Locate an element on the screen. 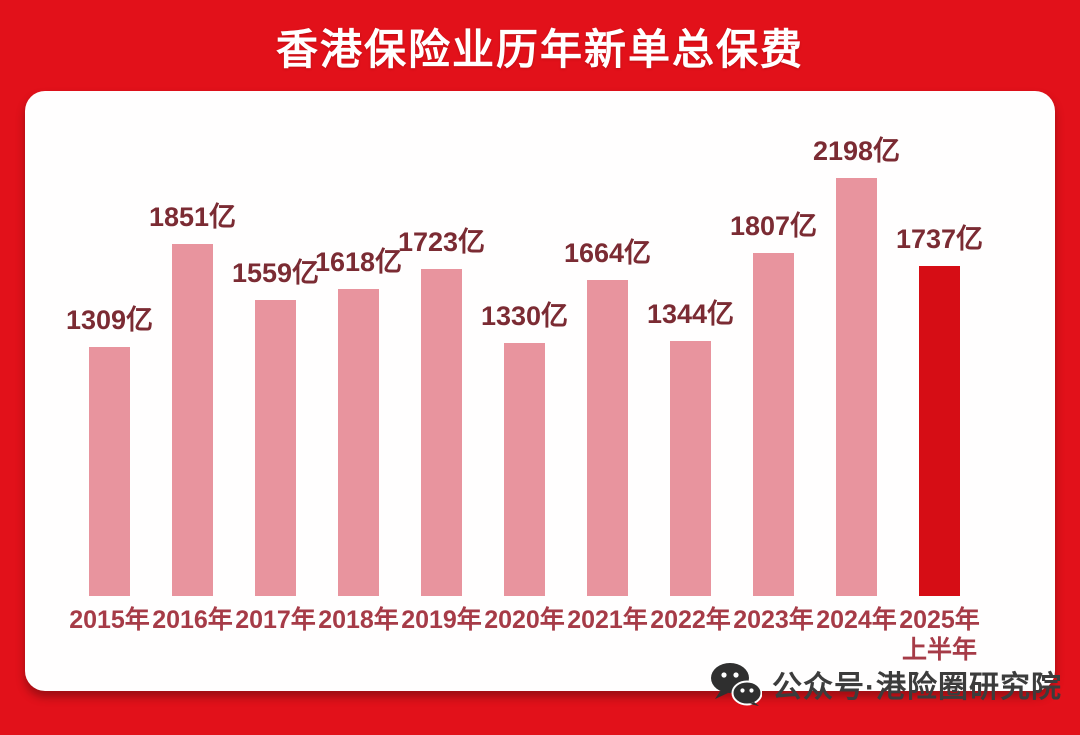 Image resolution: width=1080 pixels, height=735 pixels. bar-value-label: 1851亿 is located at coordinates (192, 217).